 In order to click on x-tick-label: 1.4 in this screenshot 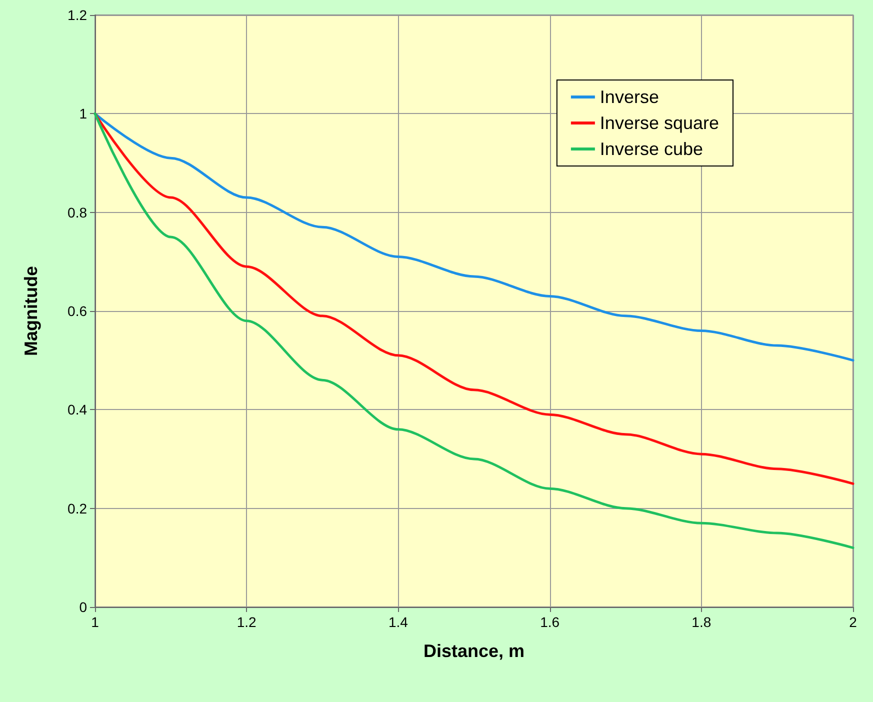, I will do `click(398, 622)`.